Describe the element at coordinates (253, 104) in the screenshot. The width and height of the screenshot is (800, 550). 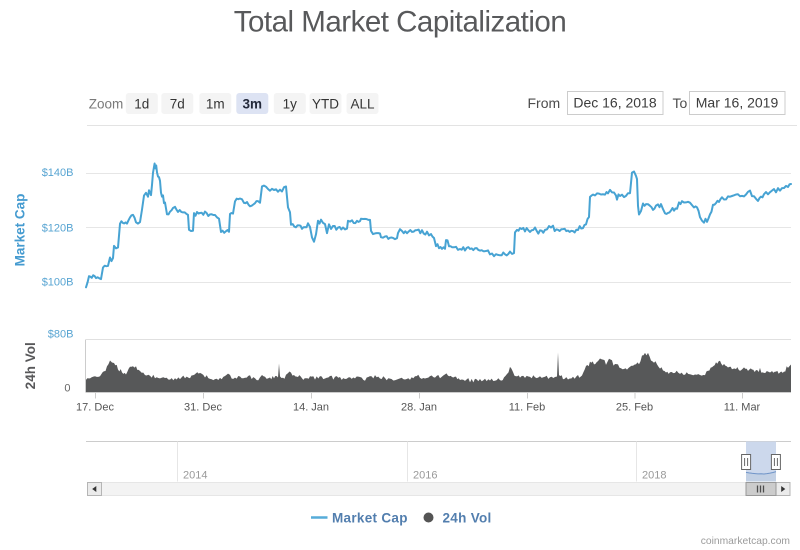
I see `svg-text: 3m` at that location.